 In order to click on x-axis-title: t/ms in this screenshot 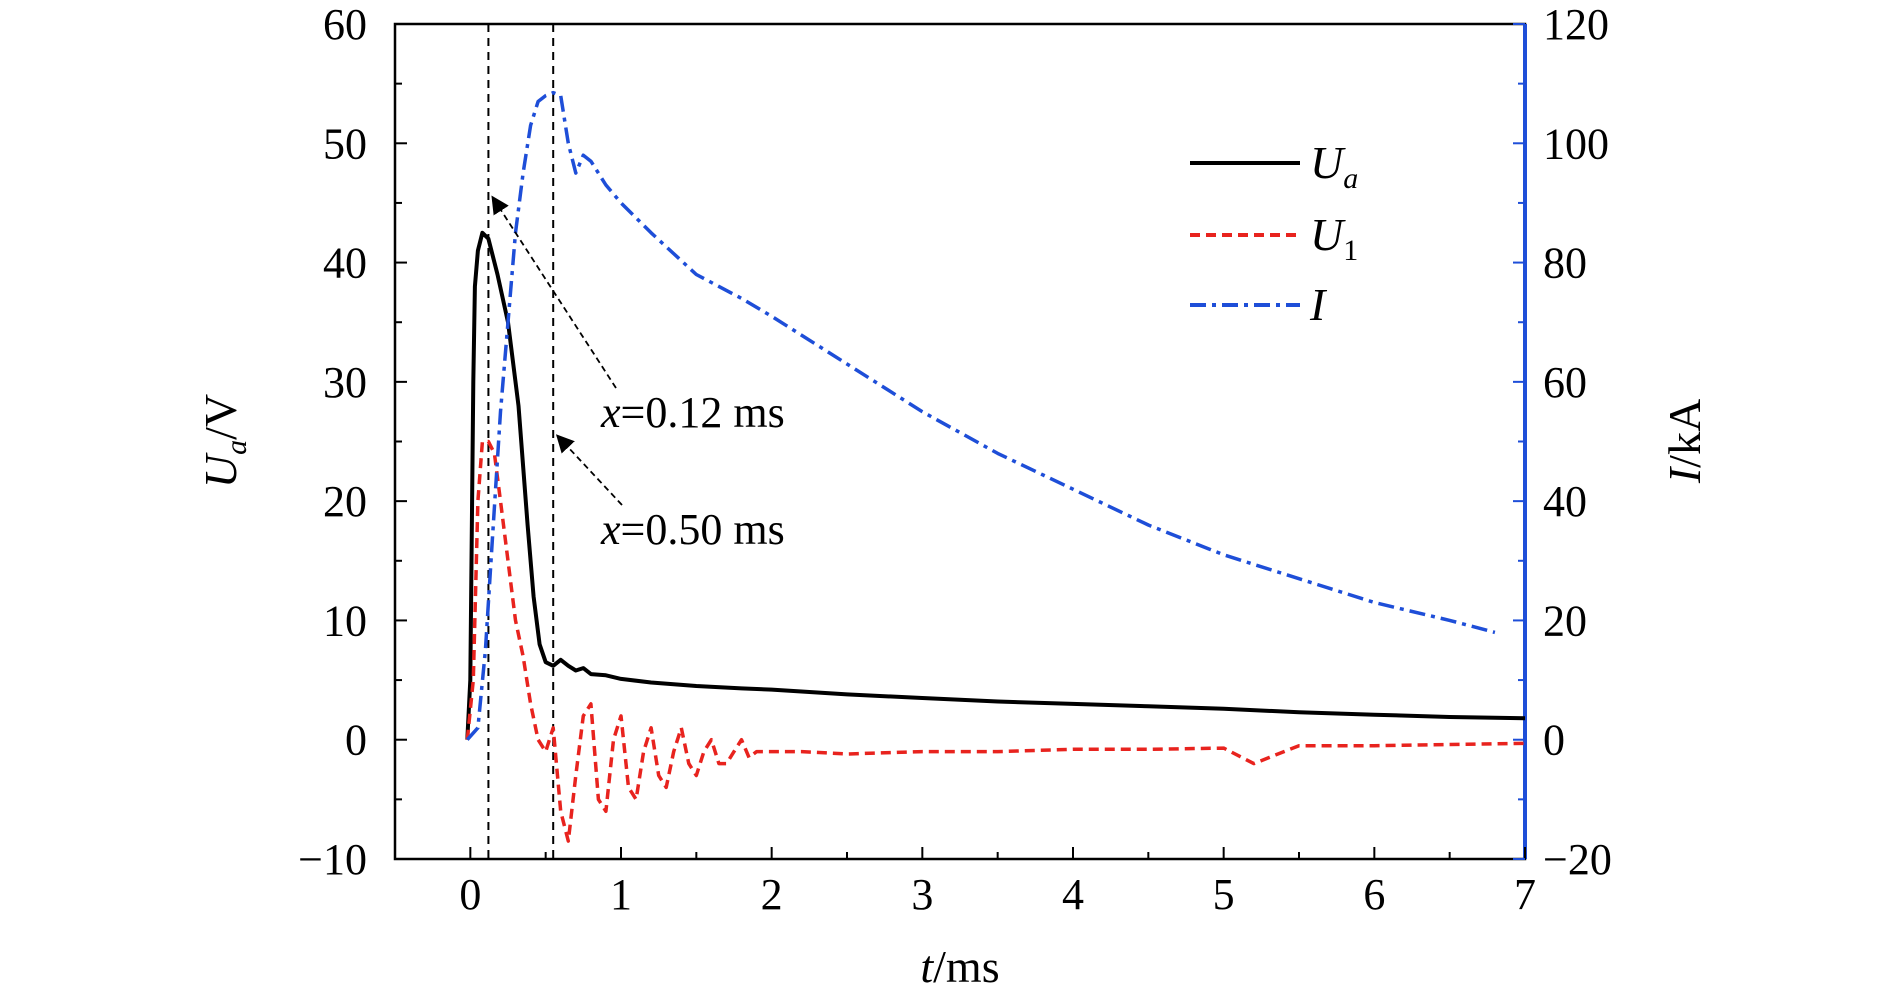, I will do `click(959, 966)`.